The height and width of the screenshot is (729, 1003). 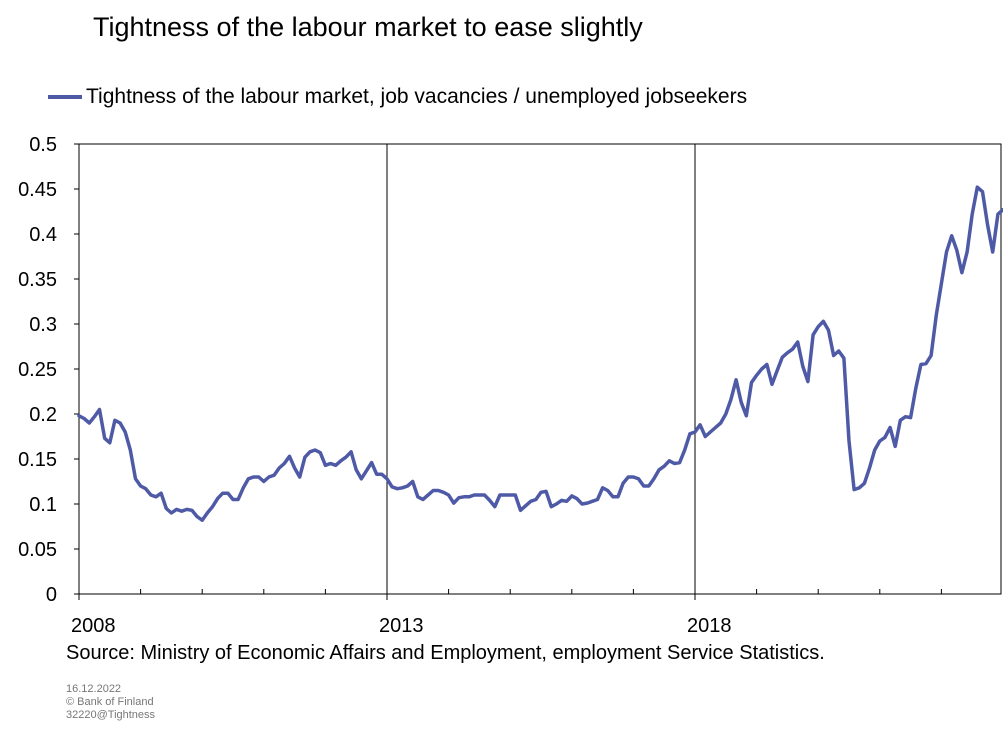 I want to click on y-tick-label: 0.25, so click(x=37, y=370).